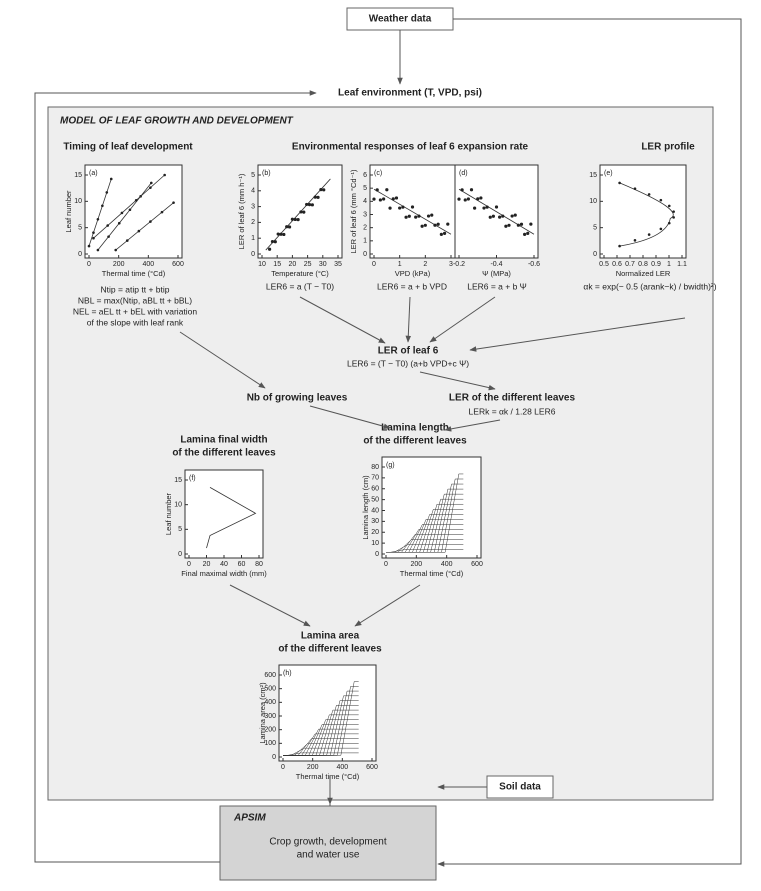 The width and height of the screenshot is (761, 891). What do you see at coordinates (249, 818) in the screenshot?
I see `apsim-title: APSIM` at bounding box center [249, 818].